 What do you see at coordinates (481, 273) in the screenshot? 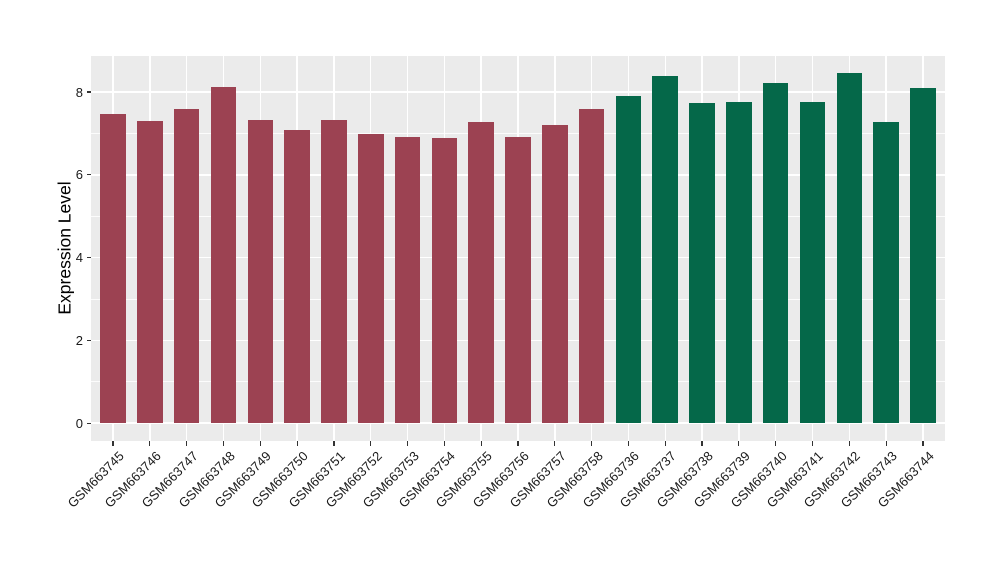
I see `bar-GSM663755` at bounding box center [481, 273].